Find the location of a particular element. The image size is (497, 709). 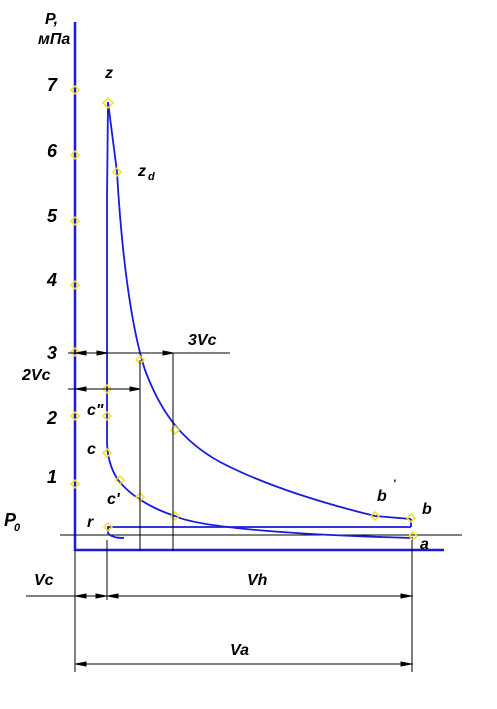

y-tick-markers is located at coordinates (75, 287).